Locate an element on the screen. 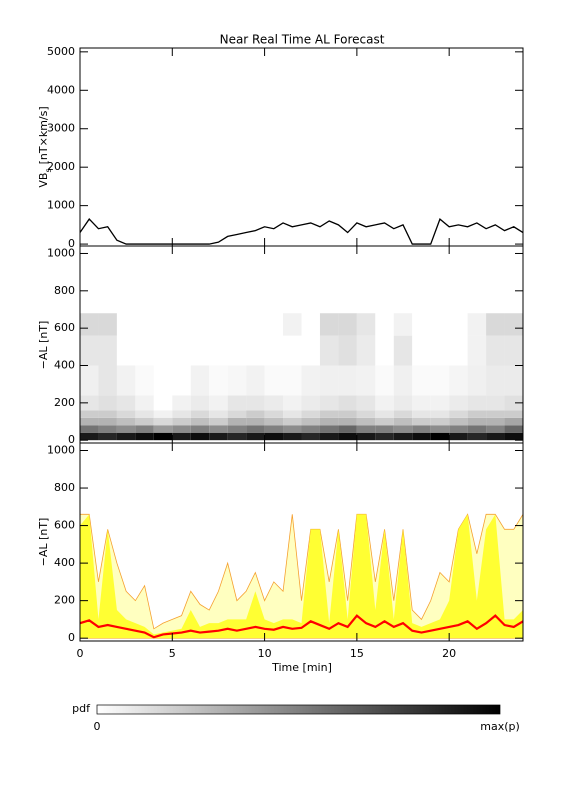 This screenshot has width=576, height=796. y-label-unit: [nT×km/s] is located at coordinates (43, 135).